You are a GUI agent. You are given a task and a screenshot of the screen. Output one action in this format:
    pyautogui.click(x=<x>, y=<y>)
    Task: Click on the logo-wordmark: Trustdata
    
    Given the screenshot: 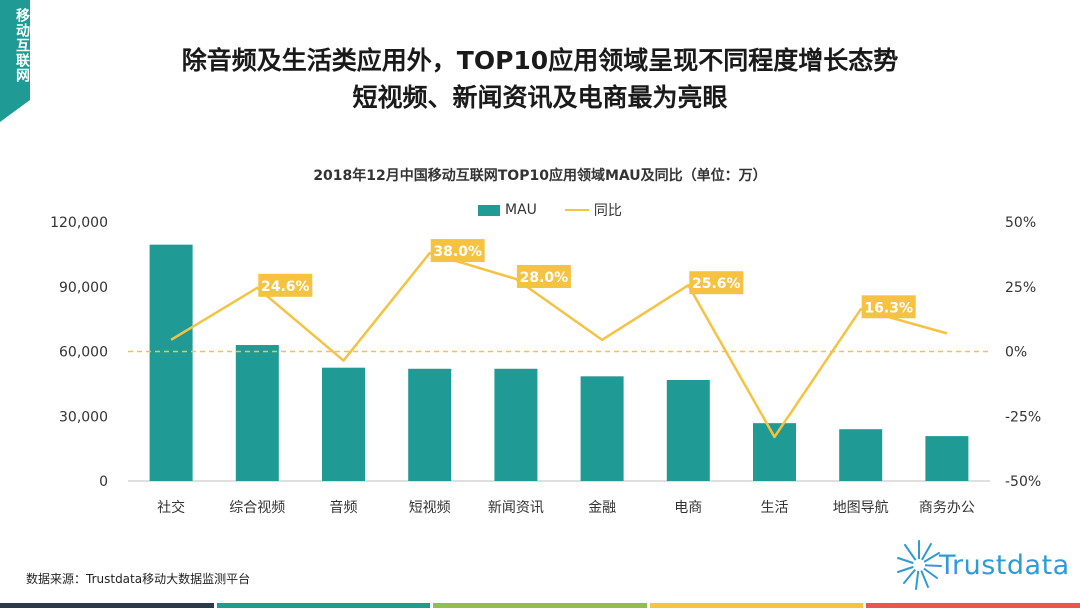 What is the action you would take?
    pyautogui.click(x=1004, y=565)
    